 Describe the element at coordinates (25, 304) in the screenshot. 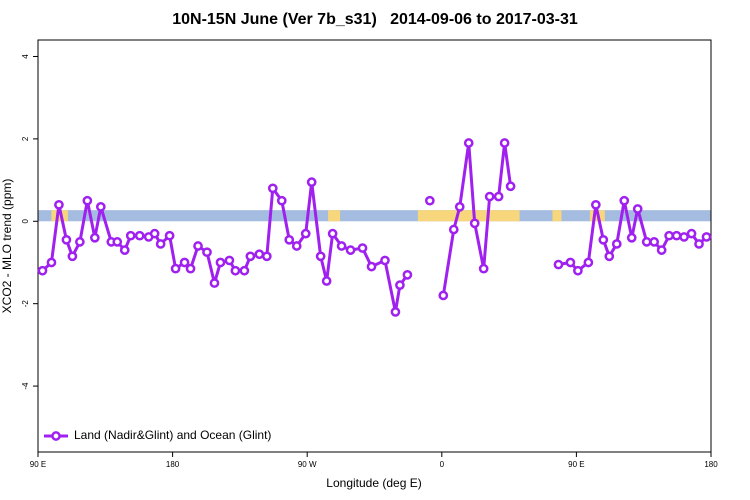

I see `y-tick-label: -2` at that location.